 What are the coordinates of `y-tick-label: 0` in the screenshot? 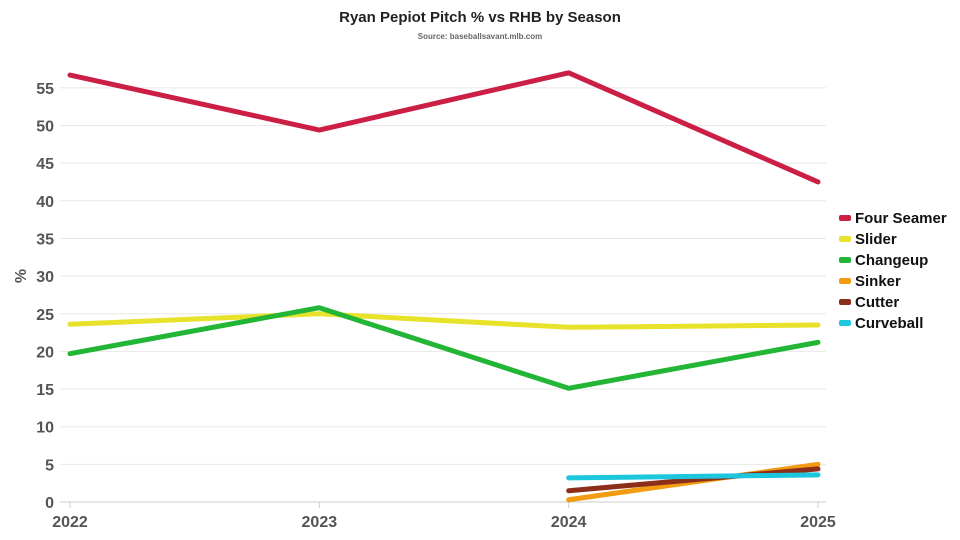 It's located at (49, 503).